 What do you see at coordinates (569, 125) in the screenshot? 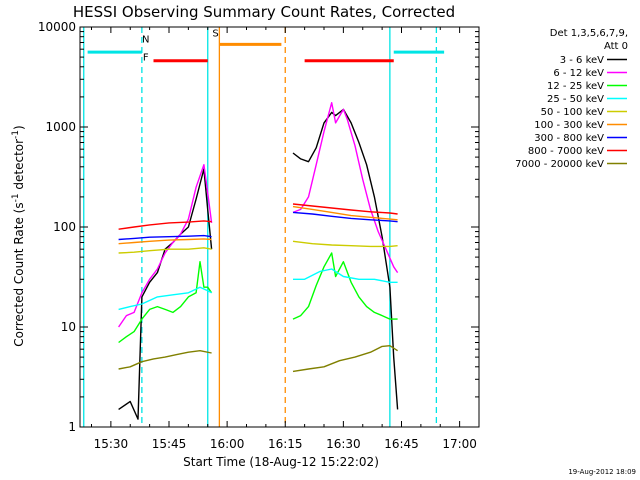
I see `legend-label-5: 100 - 300 keV` at bounding box center [569, 125].